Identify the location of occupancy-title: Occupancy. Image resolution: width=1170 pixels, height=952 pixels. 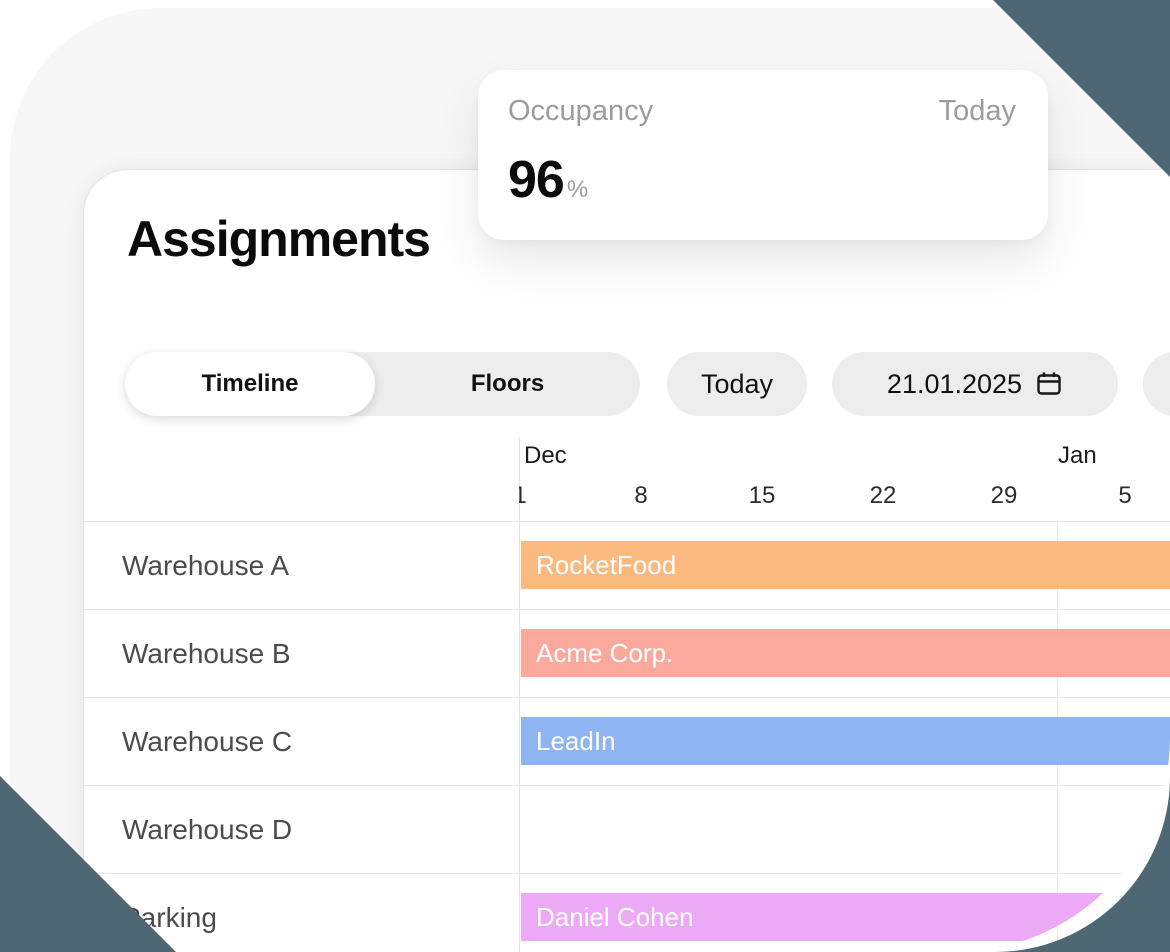
(581, 111).